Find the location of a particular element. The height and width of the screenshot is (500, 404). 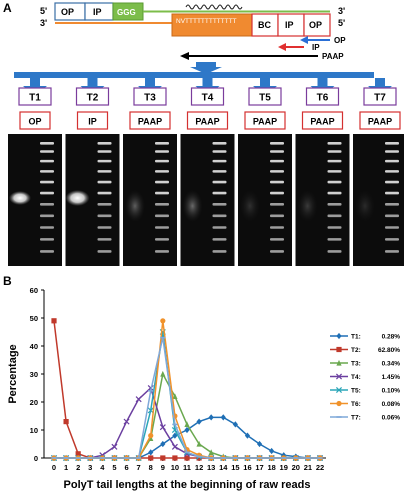

ip-primer-arrowhead is located at coordinates (282, 47).